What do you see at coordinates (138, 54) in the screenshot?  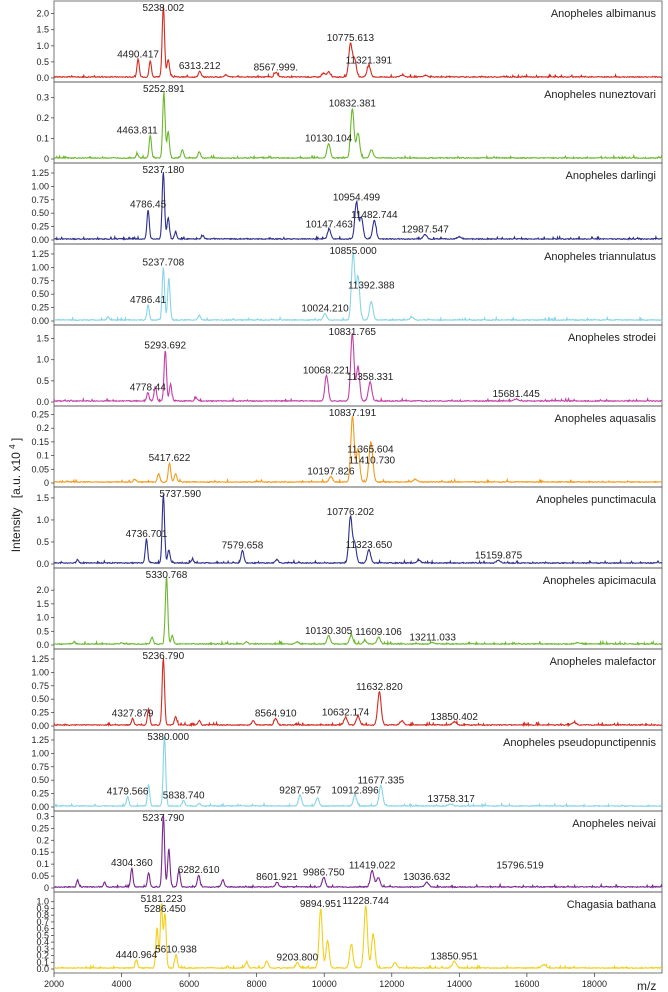 I see `peak-label: 4490.417` at bounding box center [138, 54].